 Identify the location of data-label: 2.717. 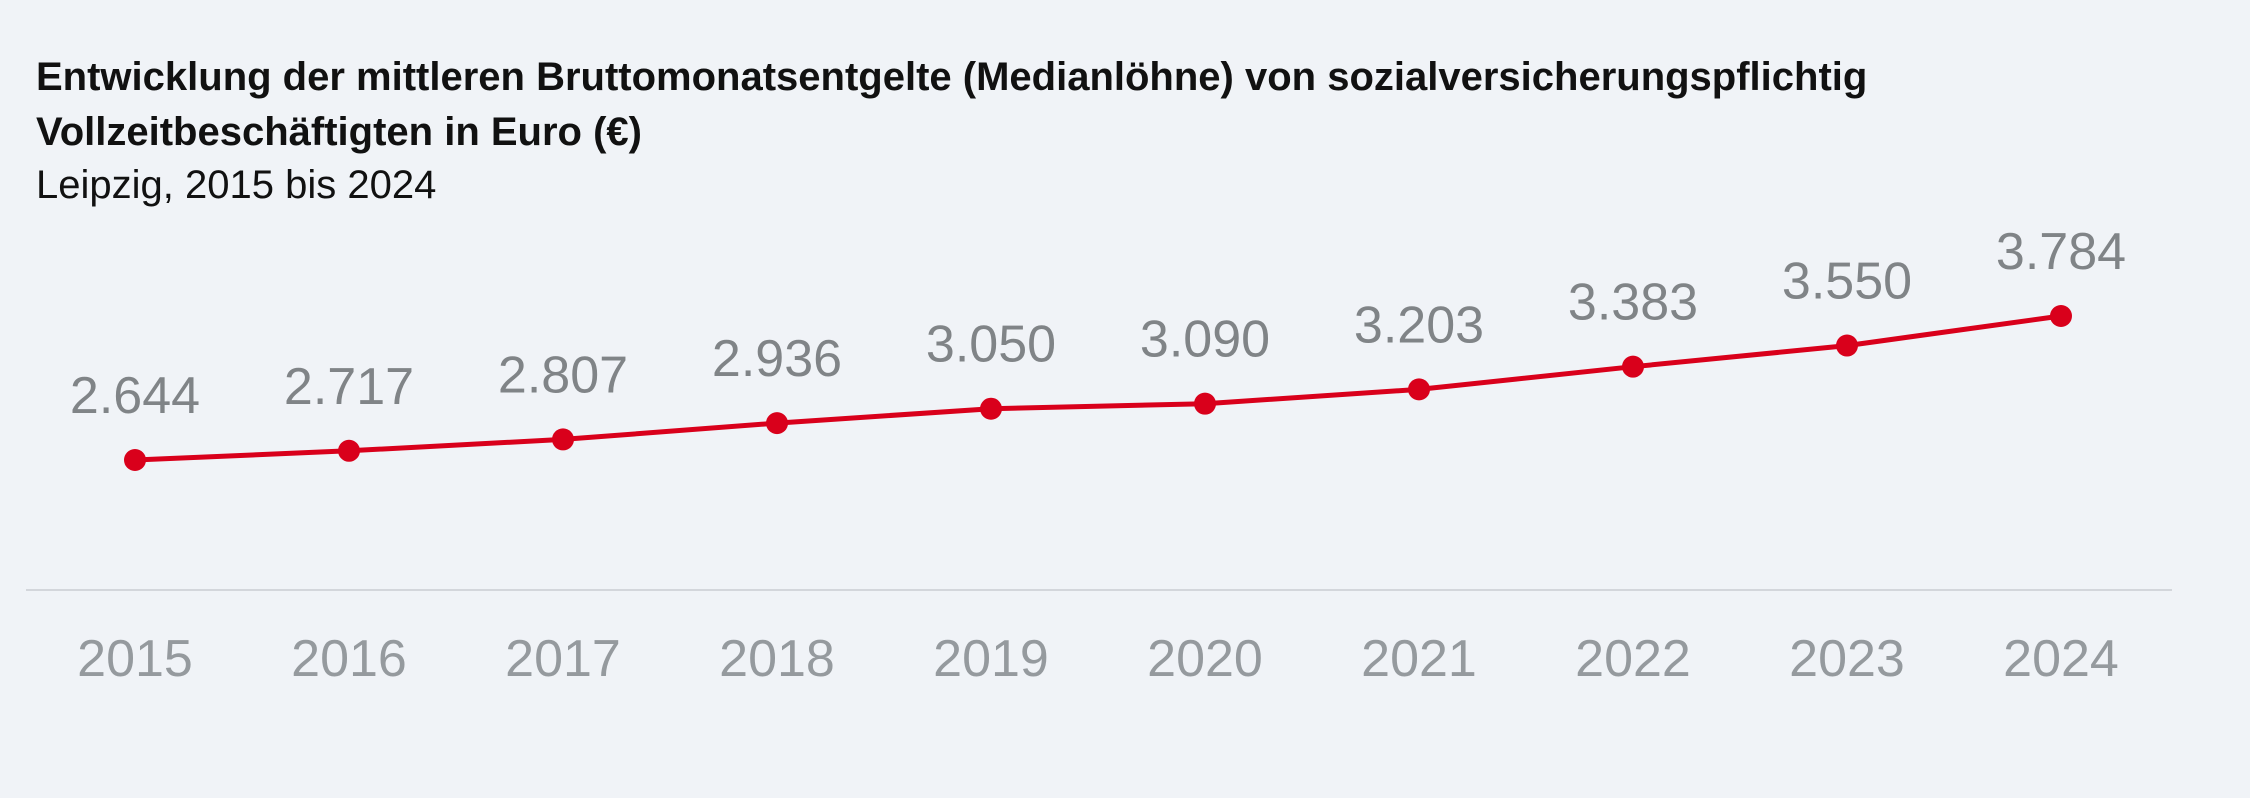
(349, 387).